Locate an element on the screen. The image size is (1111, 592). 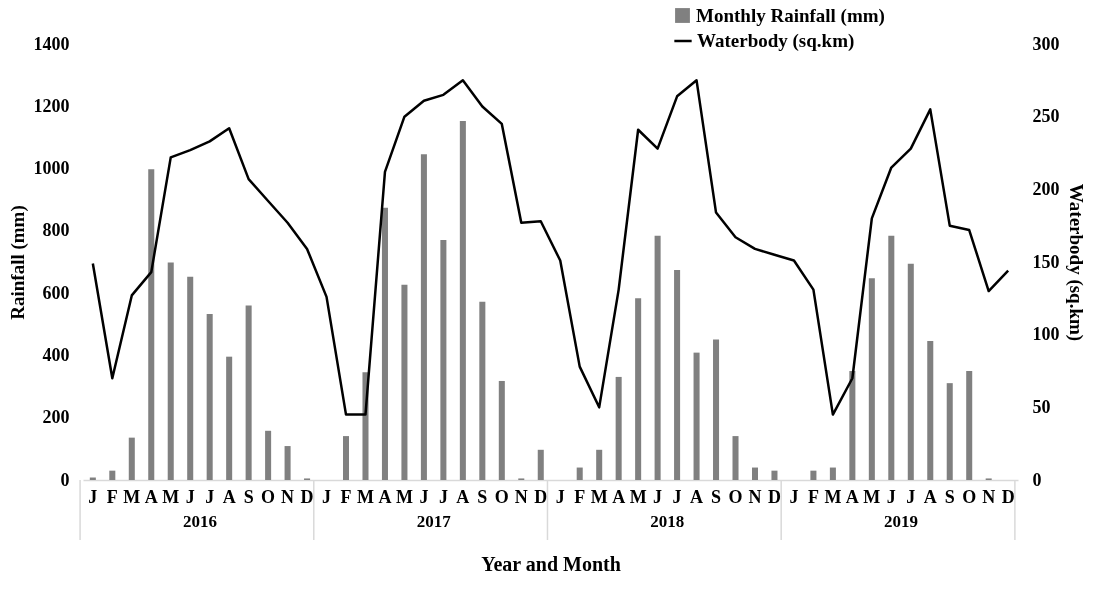
y-tick-label: 800 is located at coordinates (56, 230).